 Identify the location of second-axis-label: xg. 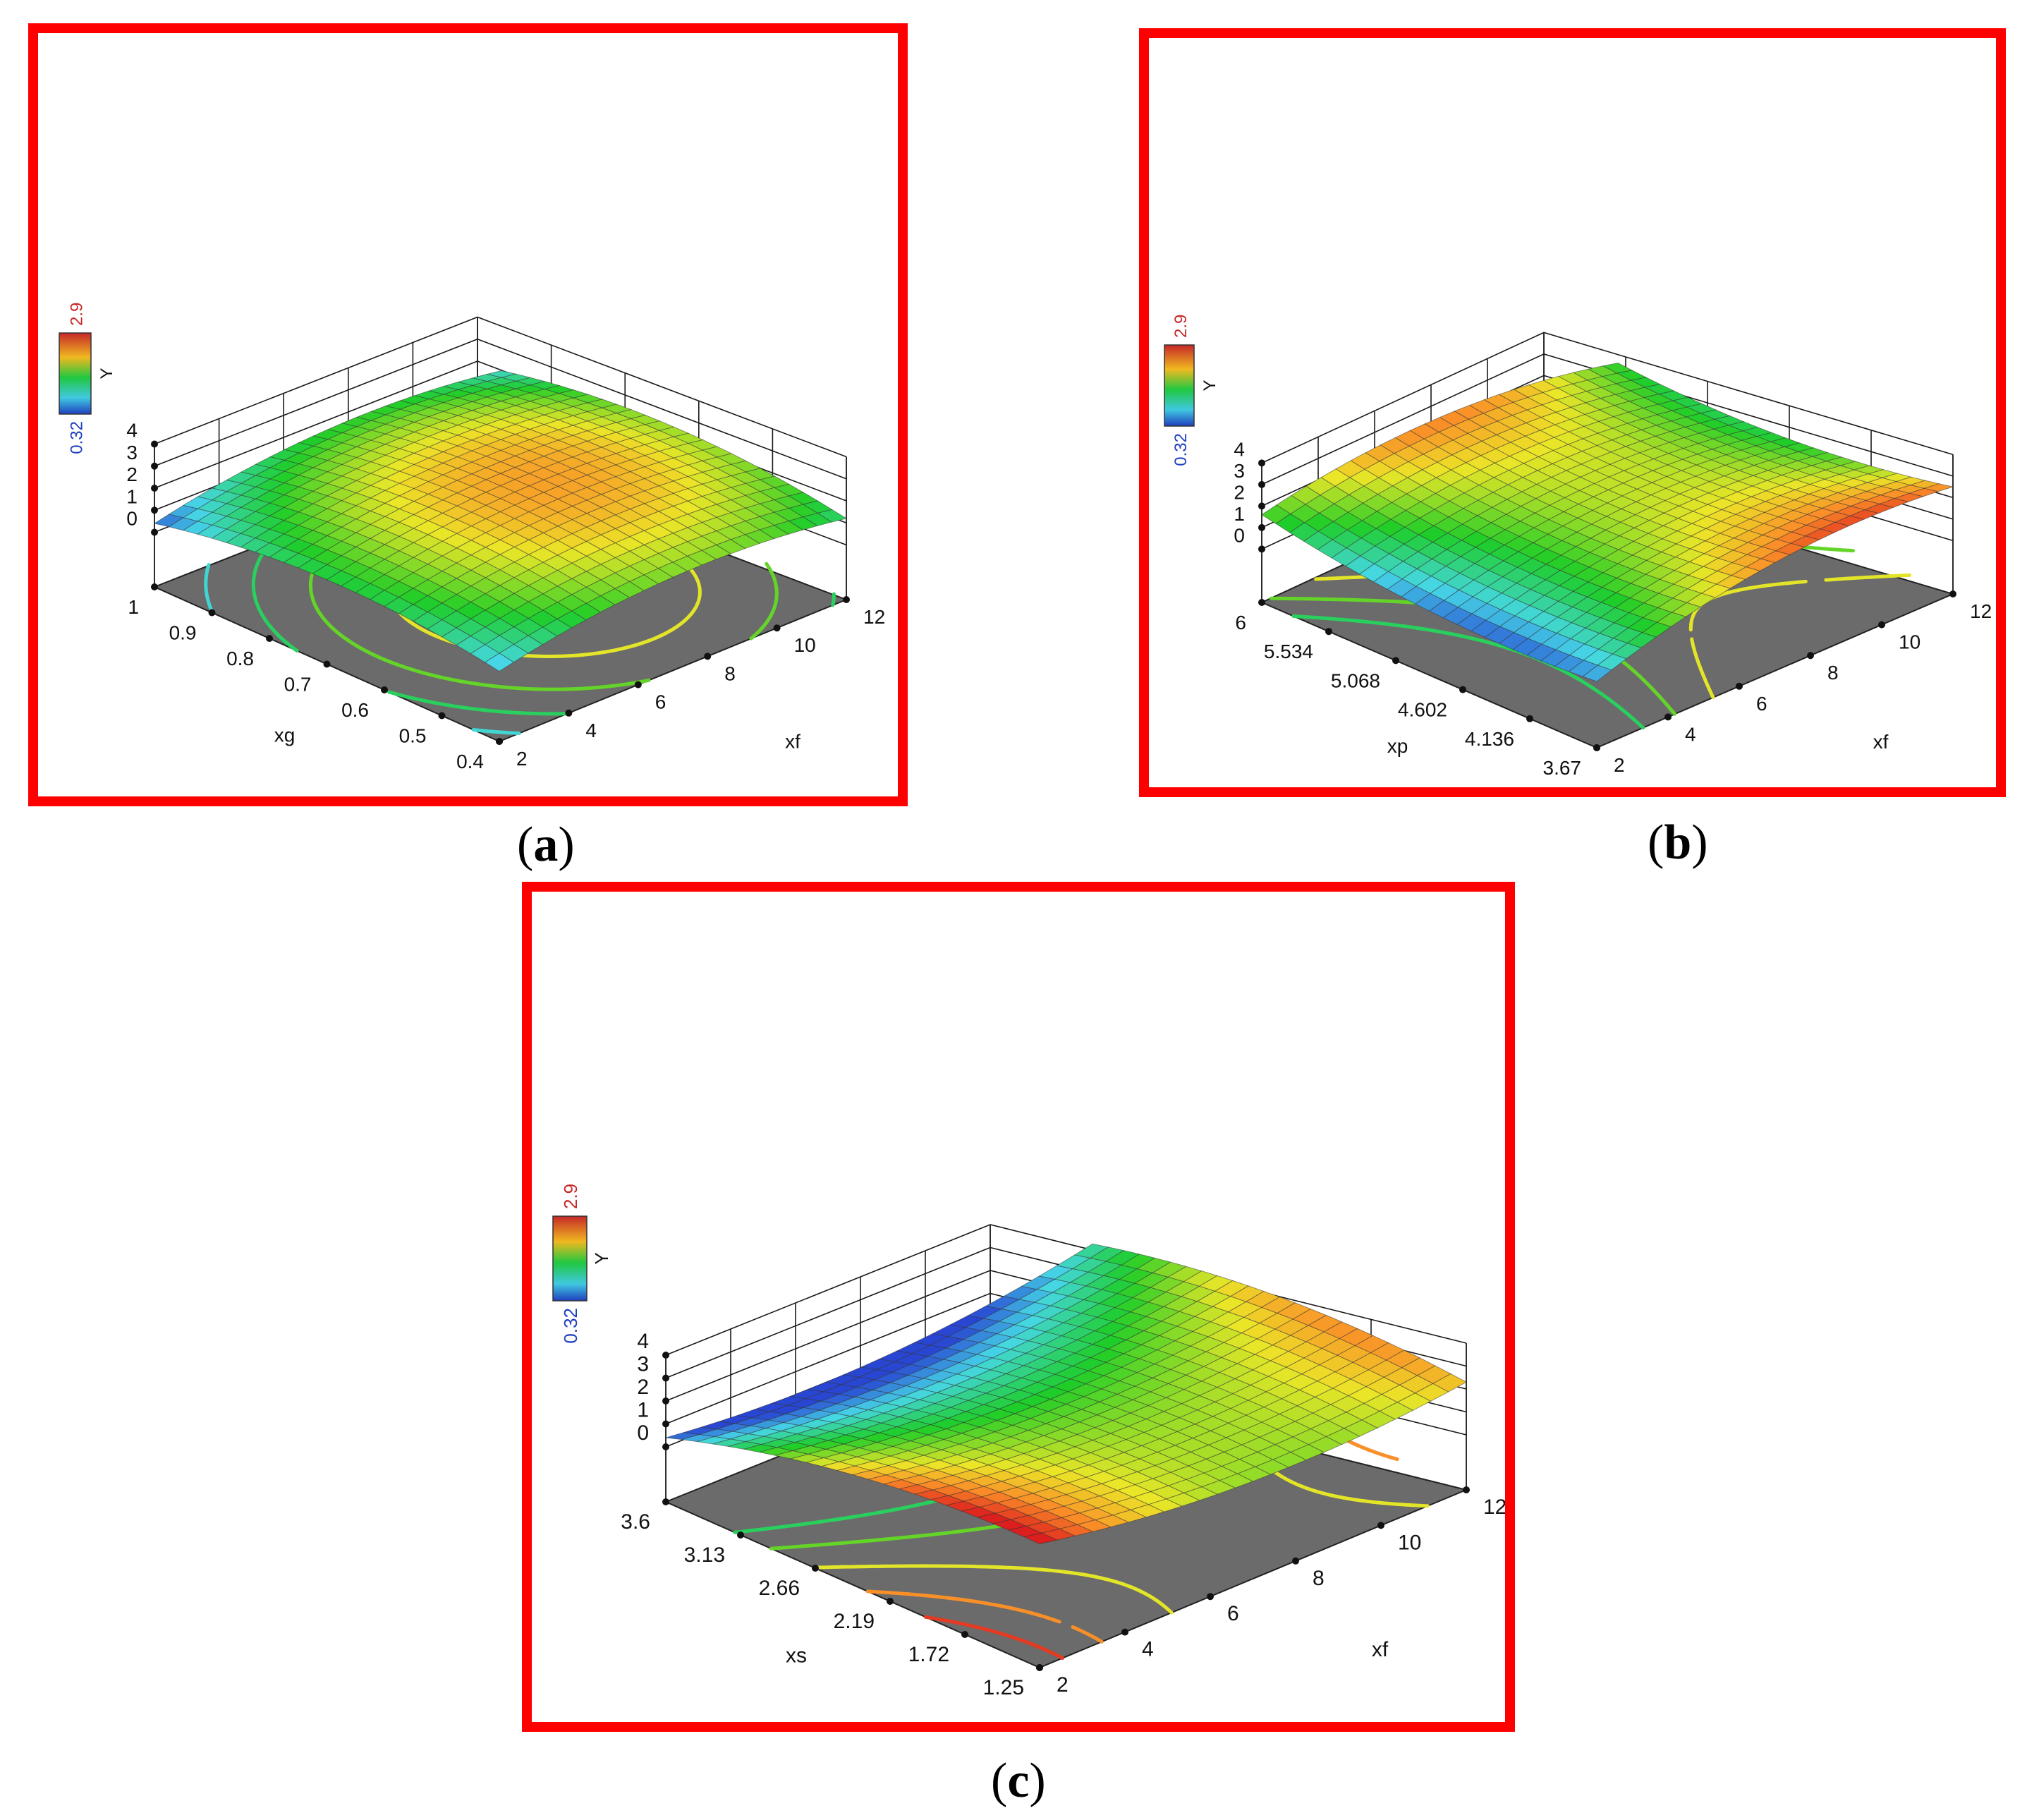
(285, 735).